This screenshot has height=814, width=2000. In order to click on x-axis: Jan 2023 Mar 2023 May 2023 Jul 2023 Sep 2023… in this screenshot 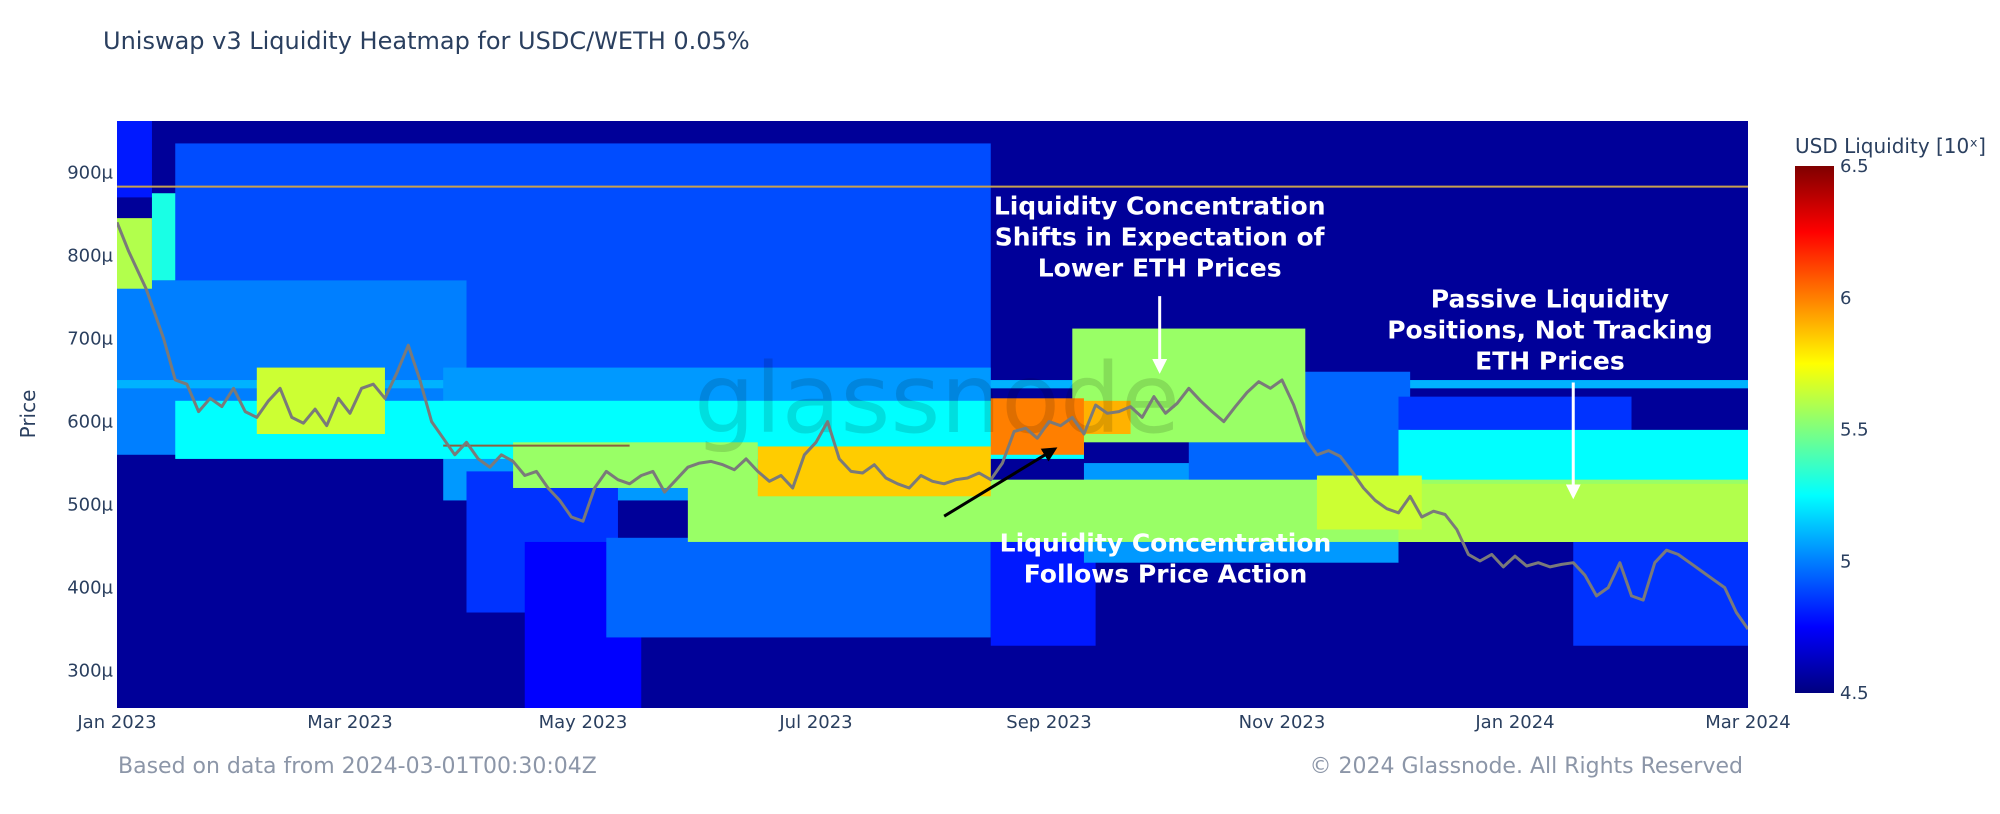, I will do `click(933, 722)`.